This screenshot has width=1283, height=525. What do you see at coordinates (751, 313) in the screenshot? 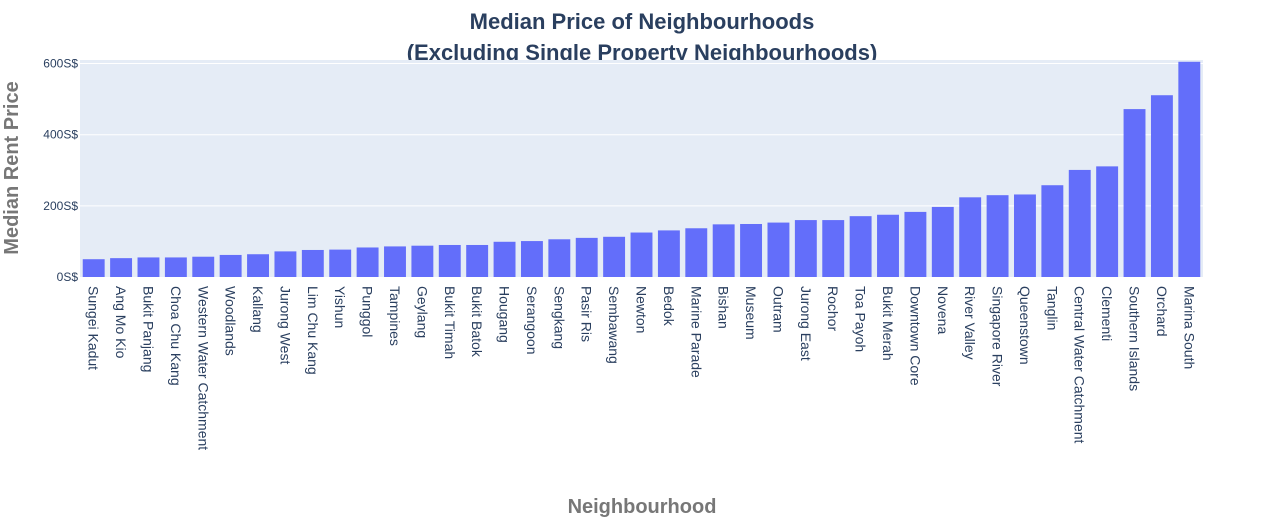
I see `x-tick-label: Museum` at bounding box center [751, 313].